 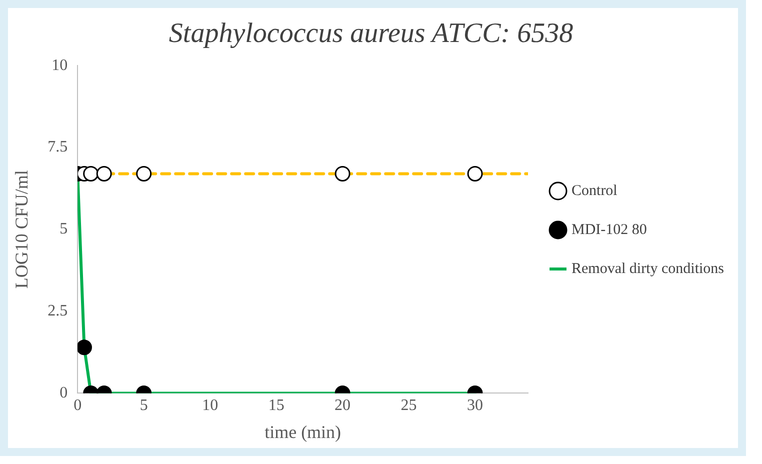 I want to click on x-axis-title: time (min), so click(x=303, y=432).